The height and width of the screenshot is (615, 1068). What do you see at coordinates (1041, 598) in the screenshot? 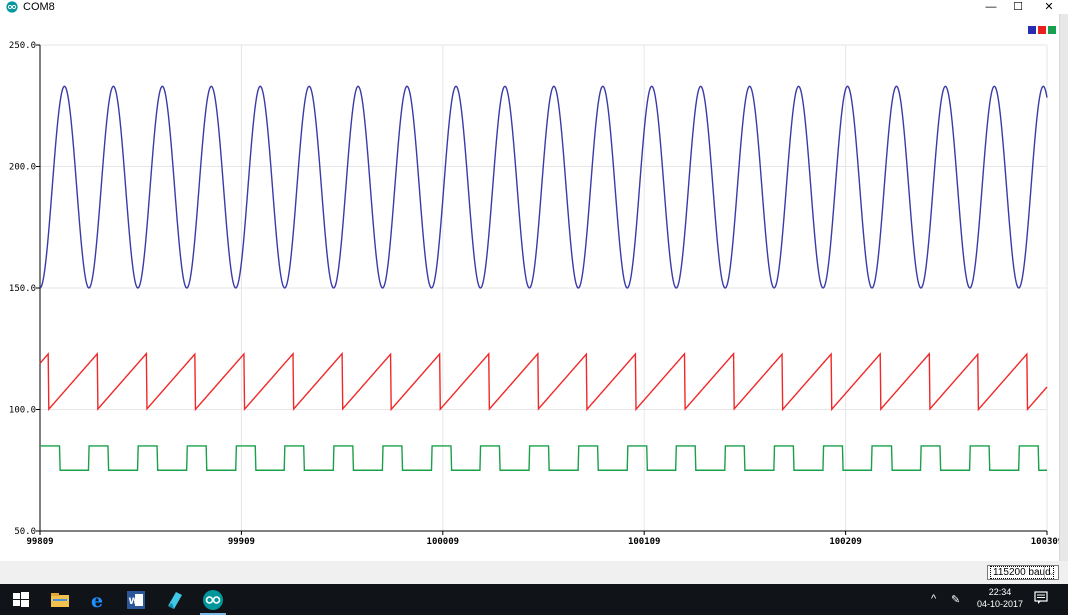
I see `notifications-icon` at bounding box center [1041, 598].